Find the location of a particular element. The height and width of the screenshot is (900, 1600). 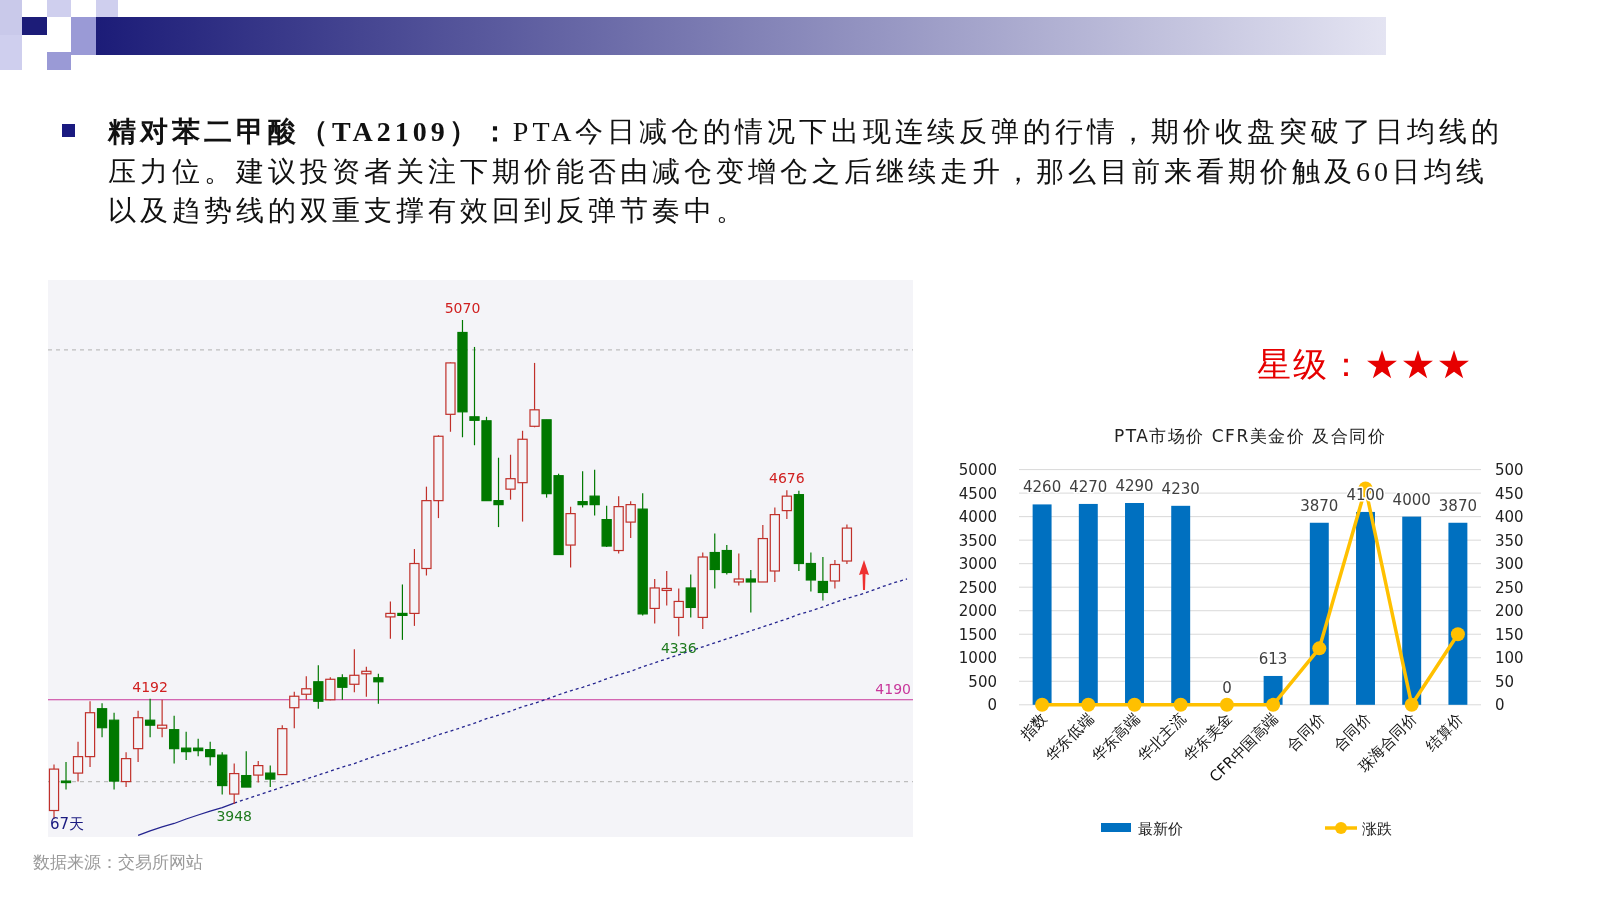

y-tick-label: 1500 is located at coordinates (977, 634).